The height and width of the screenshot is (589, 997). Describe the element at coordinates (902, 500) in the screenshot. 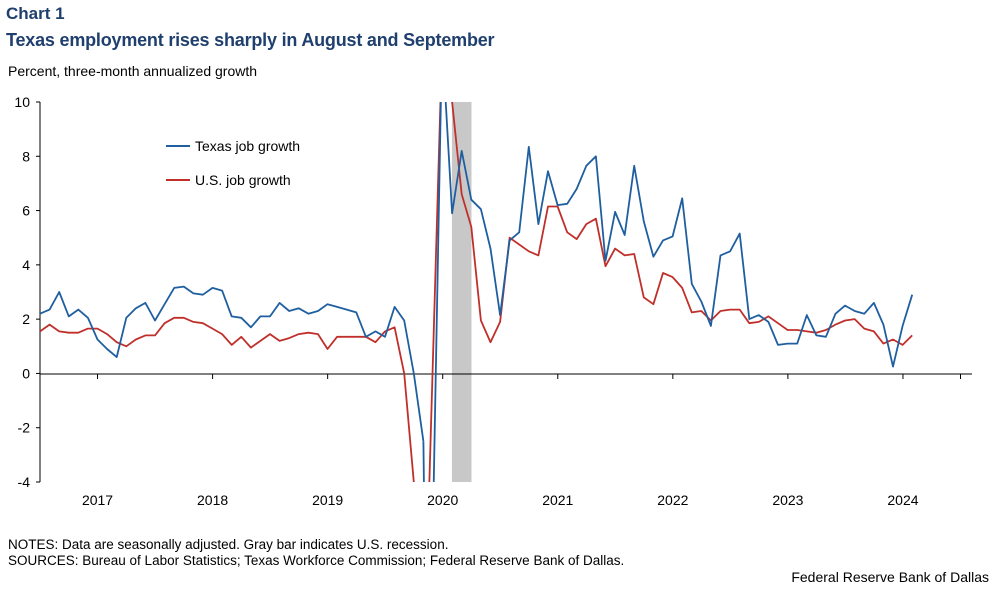

I see `x-tick-label: 2024` at that location.